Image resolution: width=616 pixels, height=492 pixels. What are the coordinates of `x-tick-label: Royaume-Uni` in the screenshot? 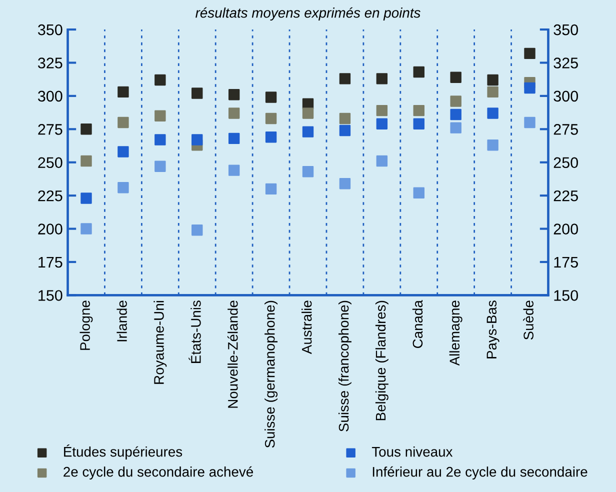 It's located at (160, 342).